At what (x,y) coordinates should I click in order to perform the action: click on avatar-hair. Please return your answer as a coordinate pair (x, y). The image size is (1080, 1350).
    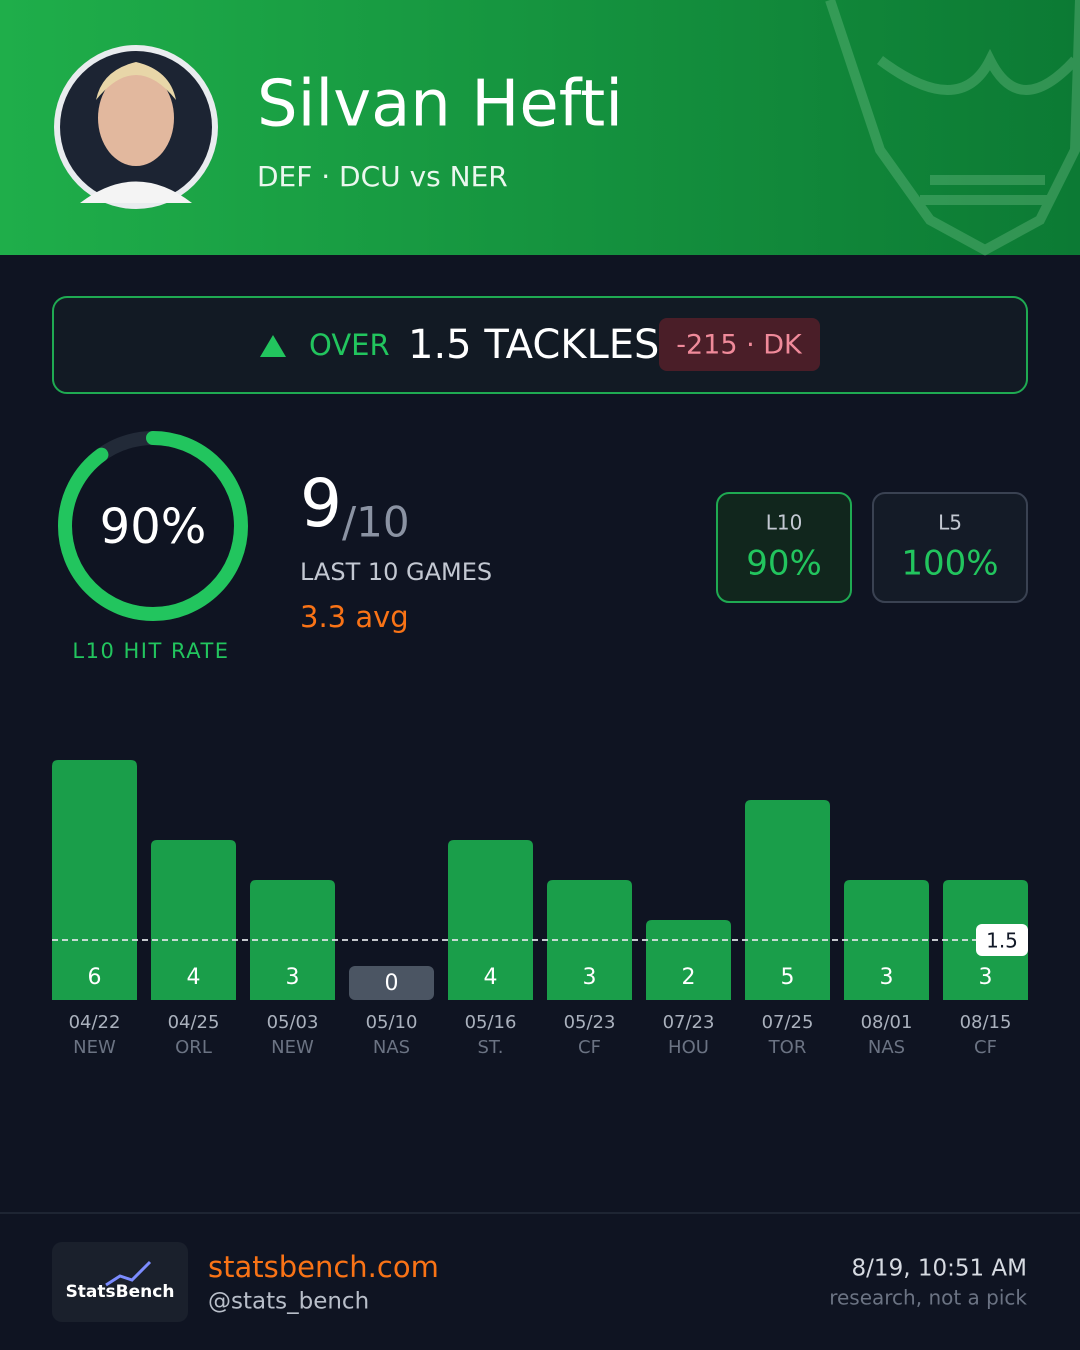
    Looking at the image, I should click on (136, 81).